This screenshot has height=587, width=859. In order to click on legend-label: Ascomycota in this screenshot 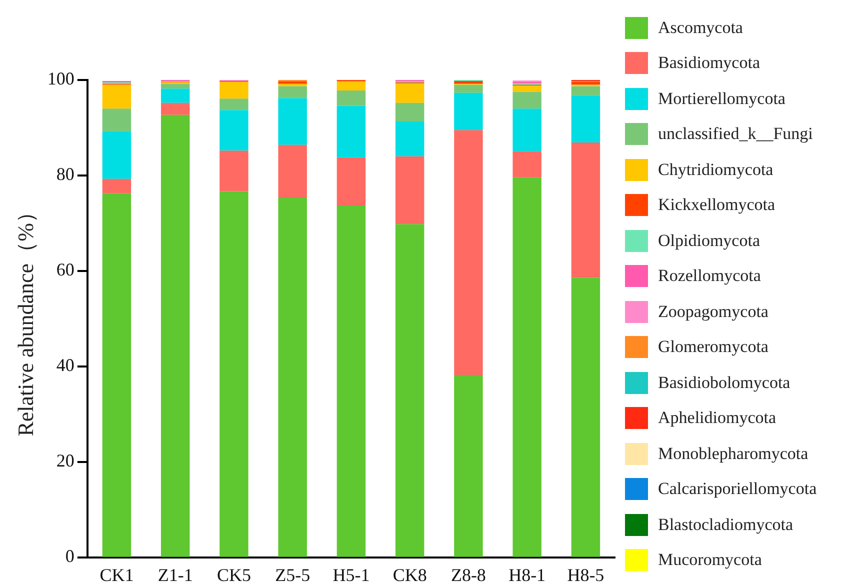, I will do `click(700, 28)`.